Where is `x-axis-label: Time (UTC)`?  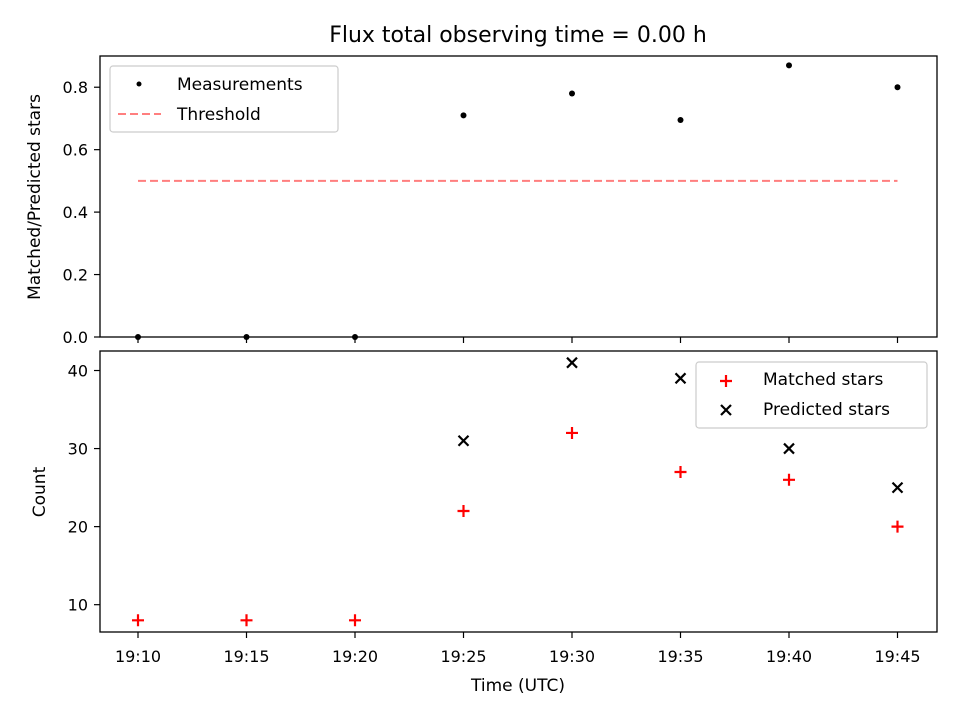 x-axis-label: Time (UTC) is located at coordinates (517, 686).